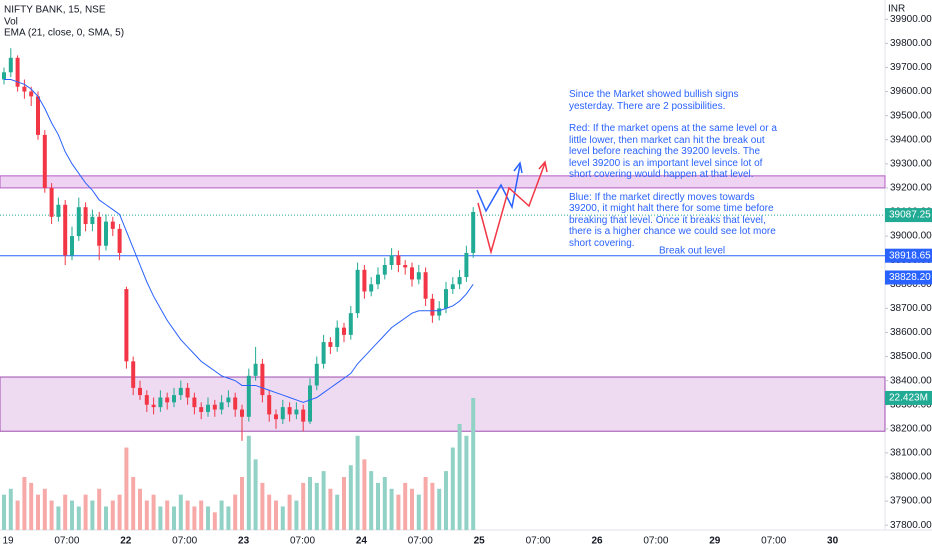 This screenshot has width=932, height=550. I want to click on price-badge-label: 38828.20, so click(910, 277).